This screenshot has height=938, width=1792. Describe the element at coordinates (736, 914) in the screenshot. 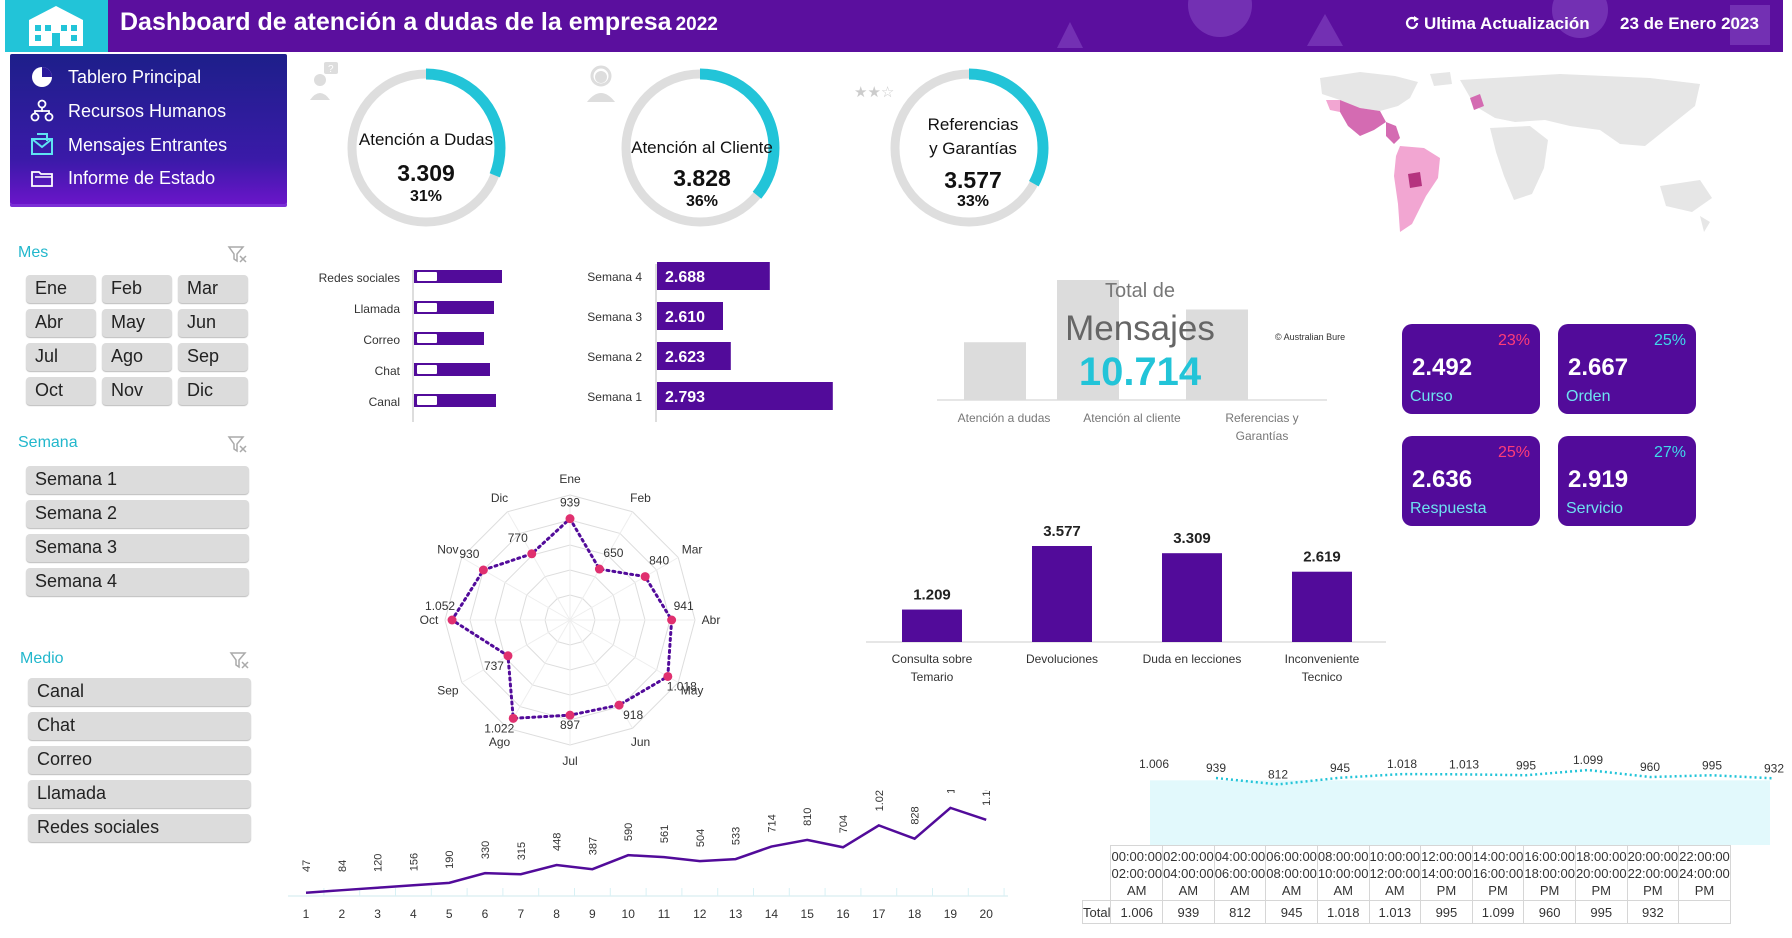

I see `x-tick-label: 13` at that location.